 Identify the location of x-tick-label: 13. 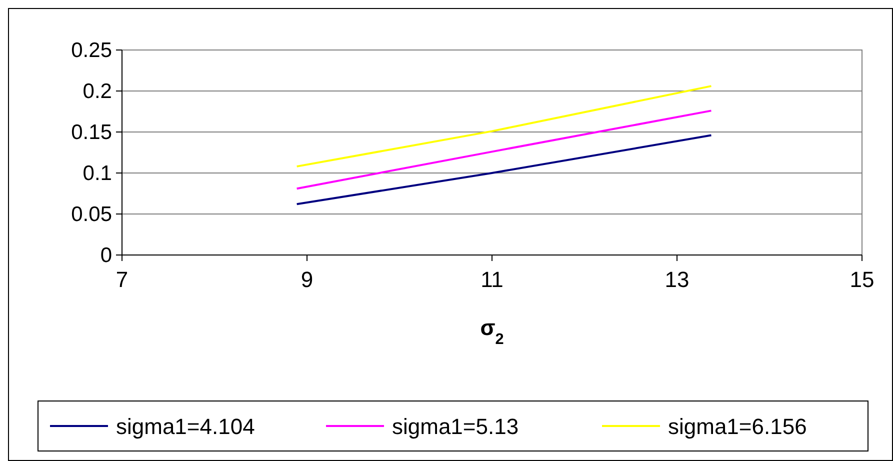
(677, 279).